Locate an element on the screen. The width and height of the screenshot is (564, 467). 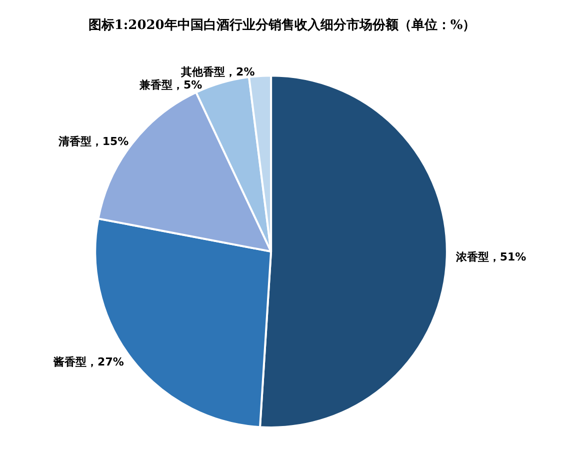
slice-label: 酱香型，27% is located at coordinates (88, 361).